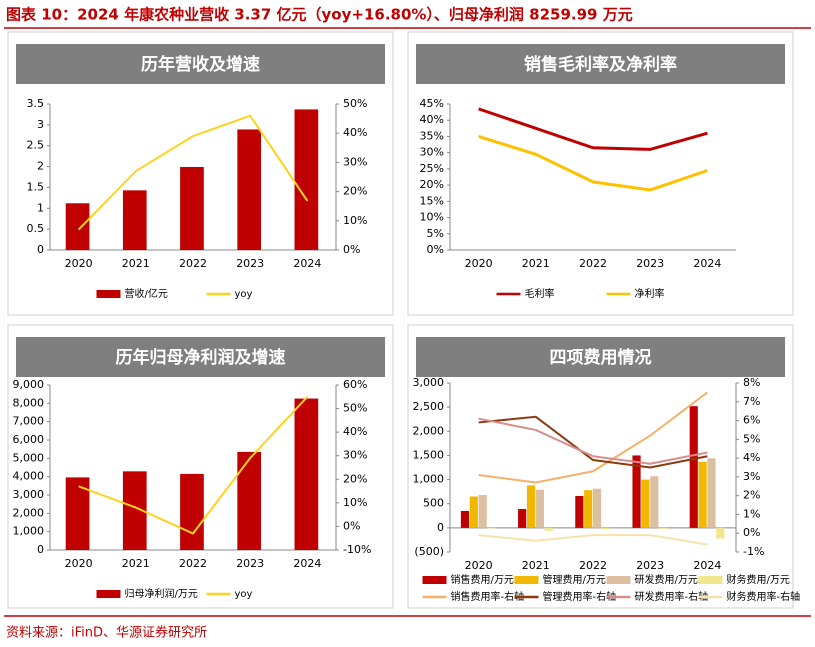 The image size is (815, 647). What do you see at coordinates (29, 476) in the screenshot?
I see `y-tick-label: 4,000` at bounding box center [29, 476].